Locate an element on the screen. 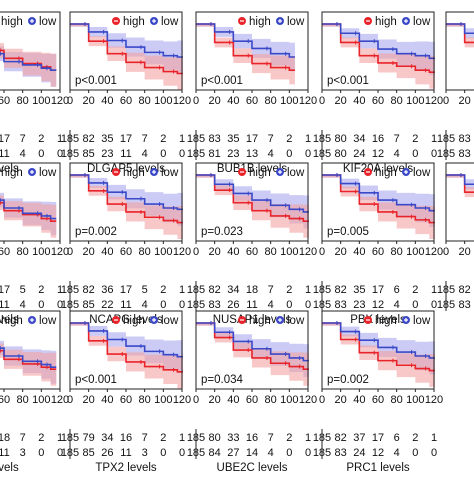 The width and height of the screenshot is (474, 479). legend-low-swatch-mark is located at coordinates (406, 172).